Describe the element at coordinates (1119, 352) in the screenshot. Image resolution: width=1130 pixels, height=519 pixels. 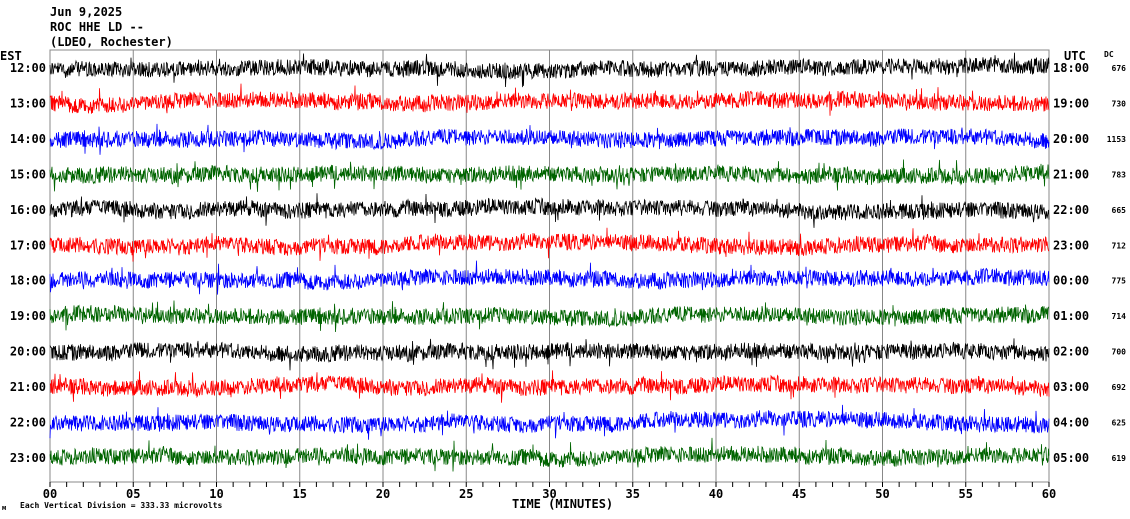
I see `dc-value: 700` at that location.